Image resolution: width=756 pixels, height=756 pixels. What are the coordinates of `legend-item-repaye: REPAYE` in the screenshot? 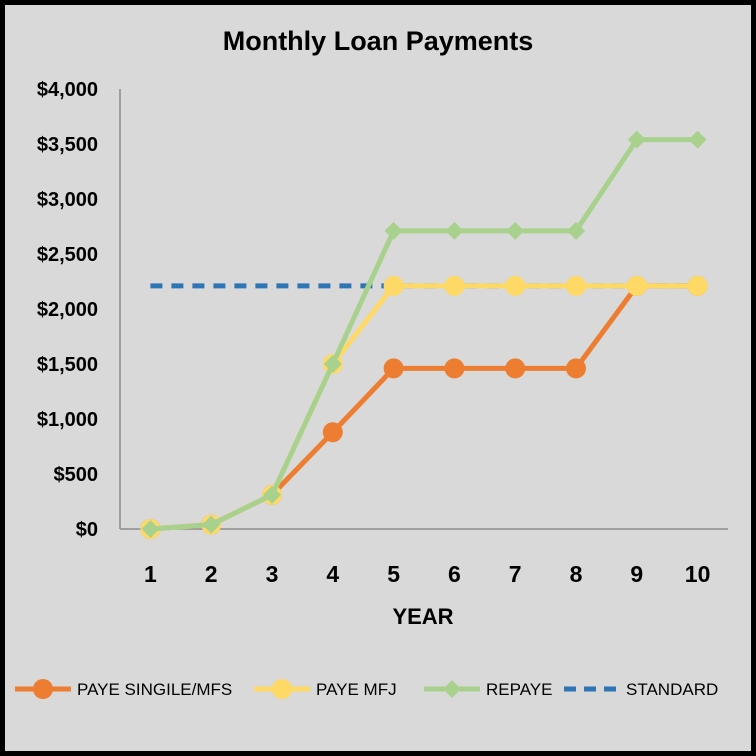 It's located at (488, 689).